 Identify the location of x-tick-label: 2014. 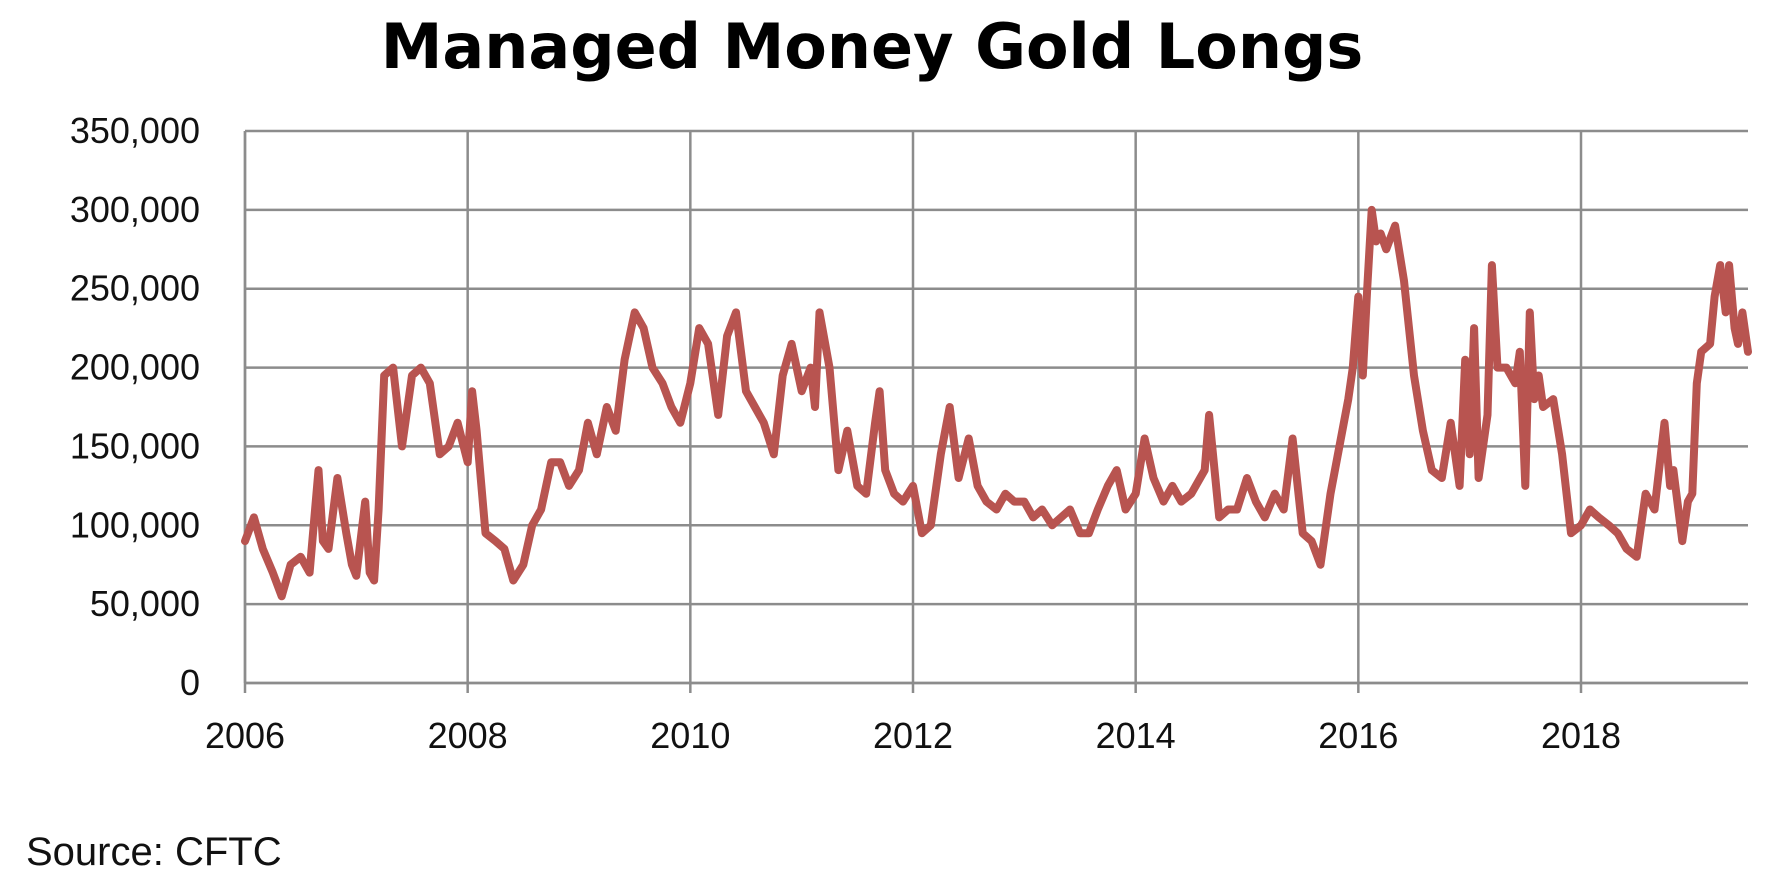
(1136, 735).